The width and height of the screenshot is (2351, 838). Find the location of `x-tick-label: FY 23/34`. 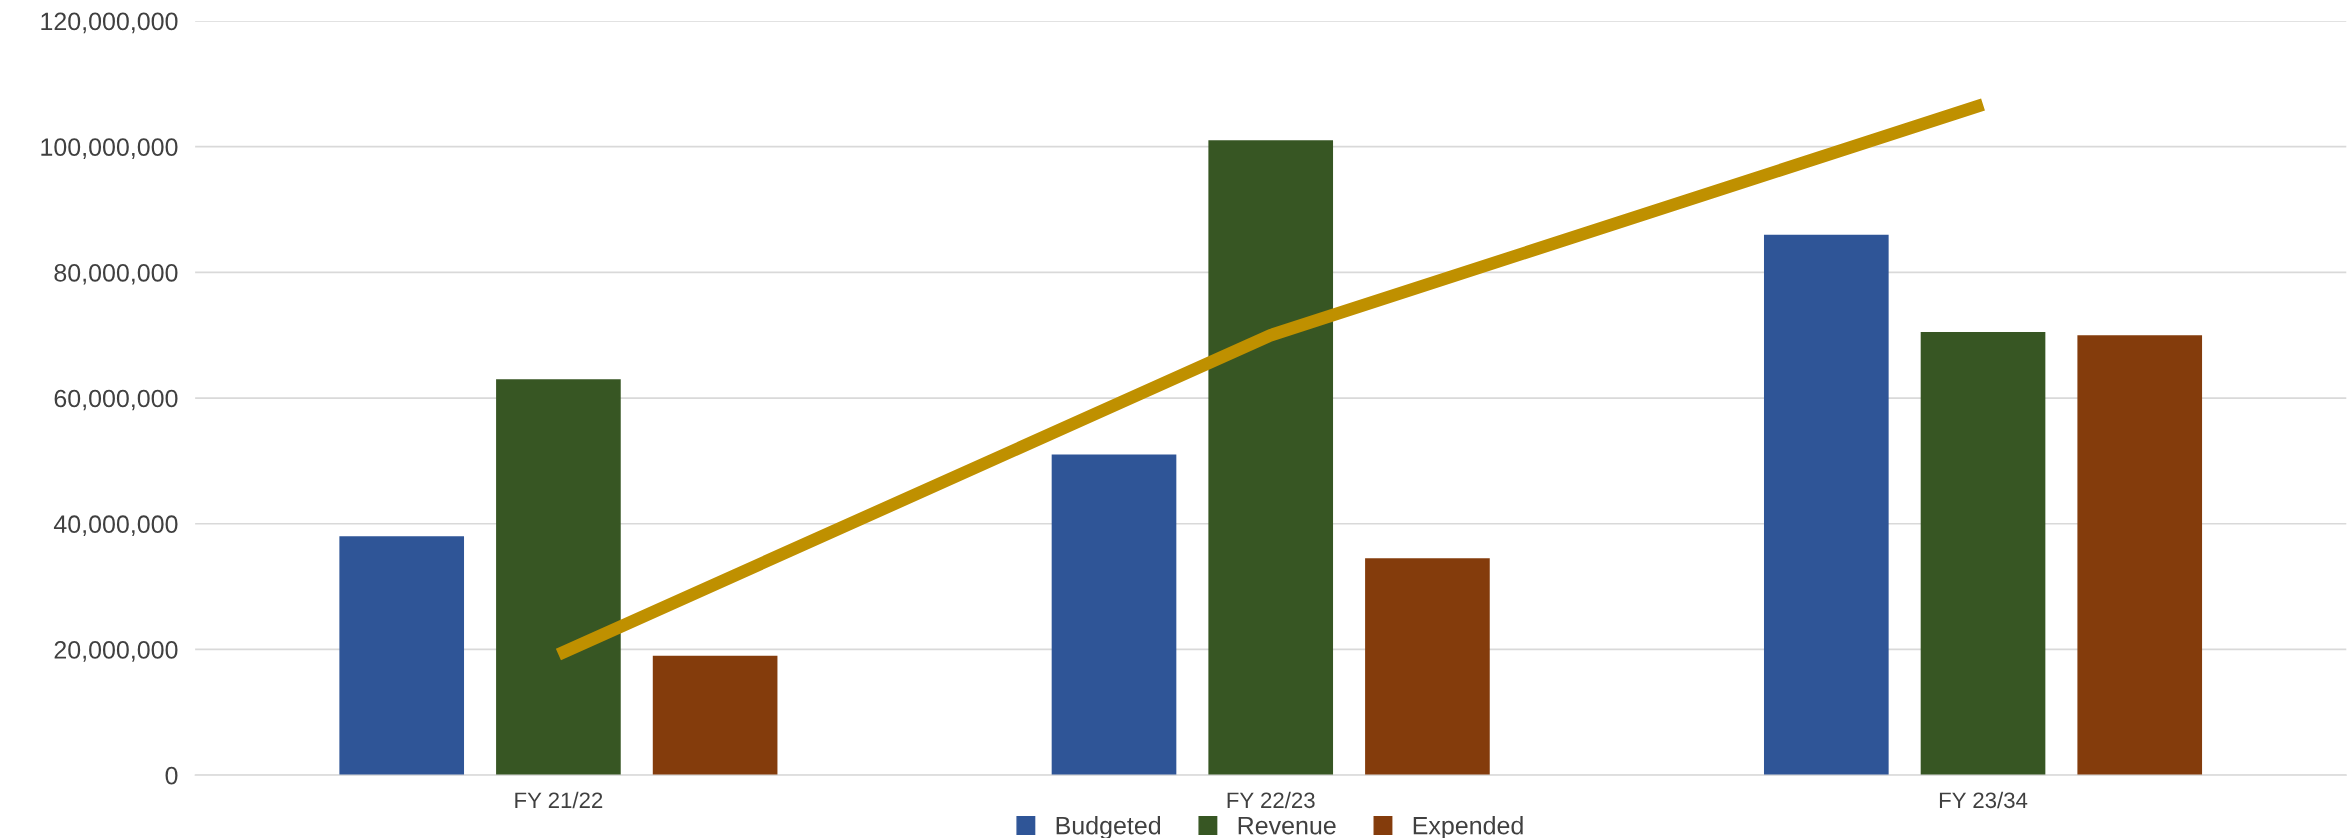

x-tick-label: FY 23/34 is located at coordinates (1983, 800).